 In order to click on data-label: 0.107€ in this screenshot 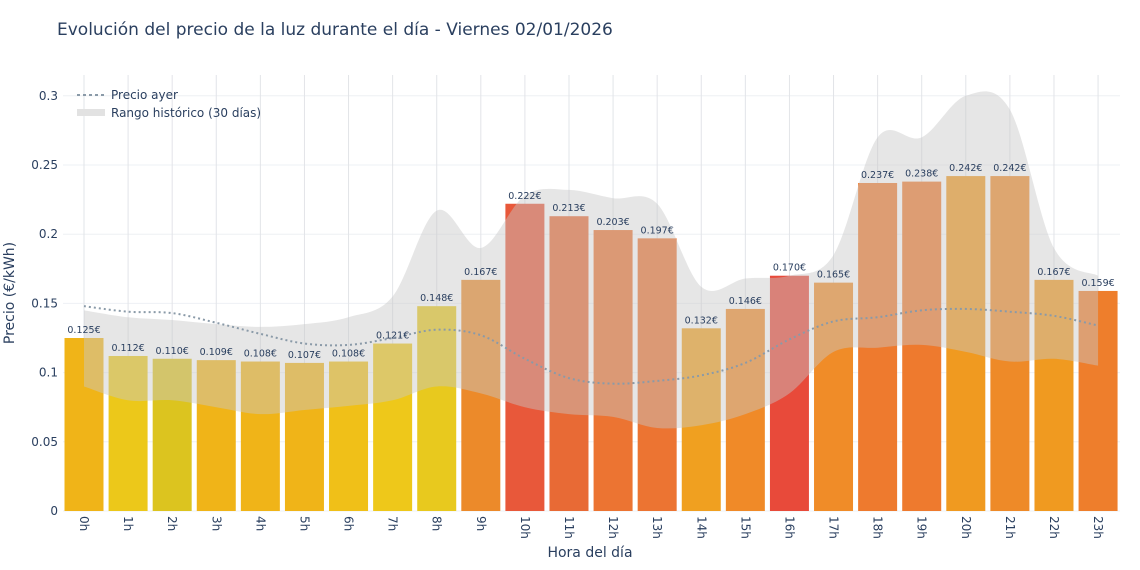, I will do `click(304, 355)`.